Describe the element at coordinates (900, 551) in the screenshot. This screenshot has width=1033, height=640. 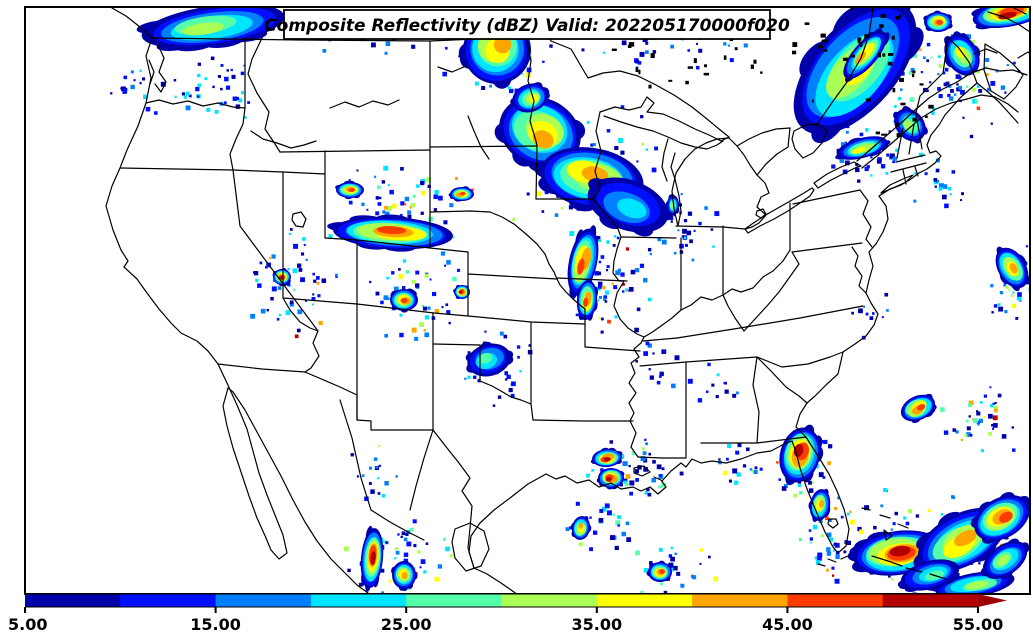
I see `radar-echo-core` at that location.